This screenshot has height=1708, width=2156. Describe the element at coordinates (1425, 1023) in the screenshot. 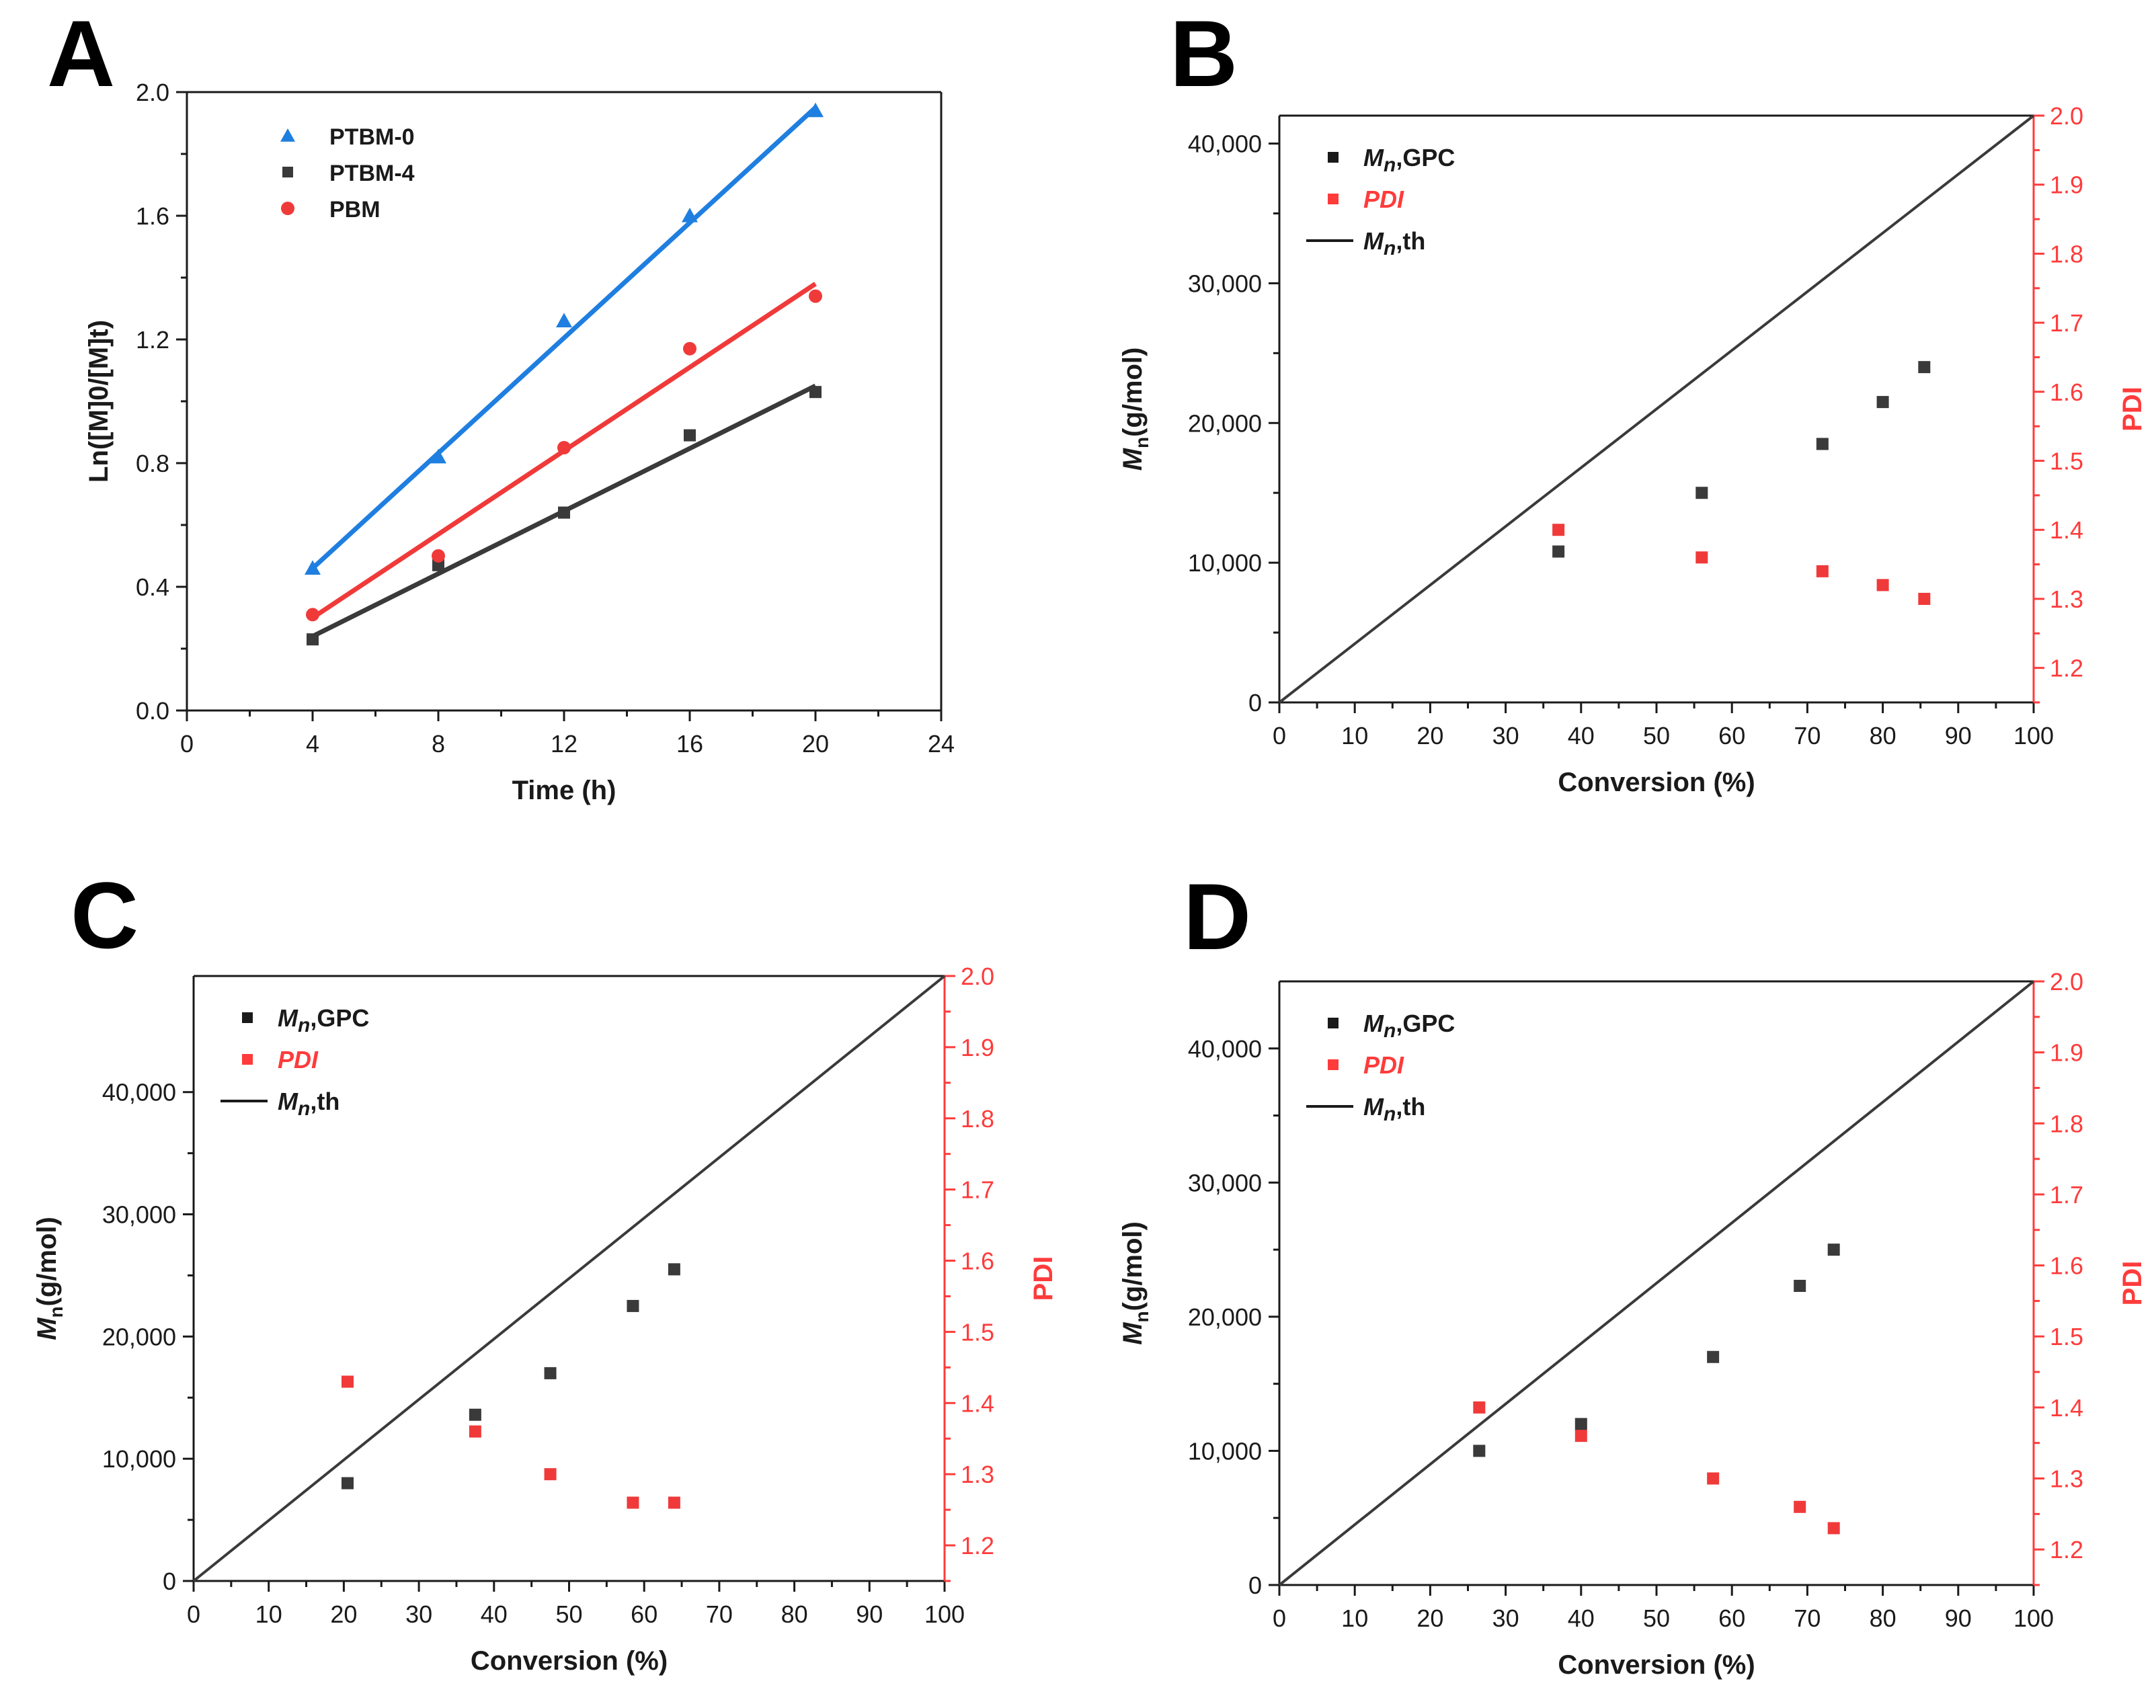

I see `legend-label-suffix: ,GPC` at that location.